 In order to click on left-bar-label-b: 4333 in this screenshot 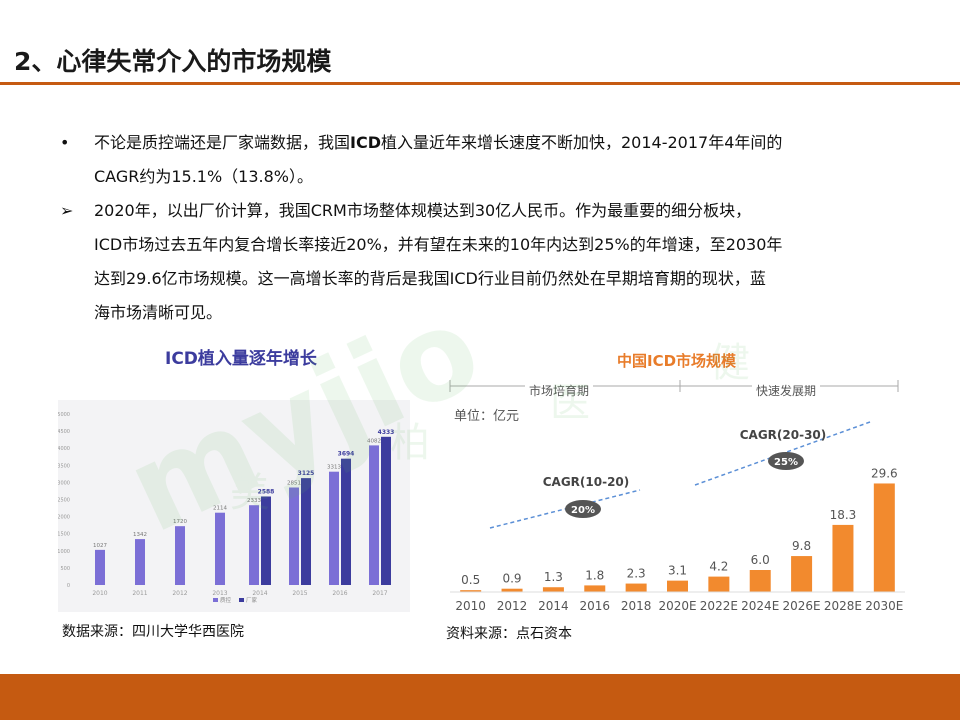, I will do `click(386, 432)`.